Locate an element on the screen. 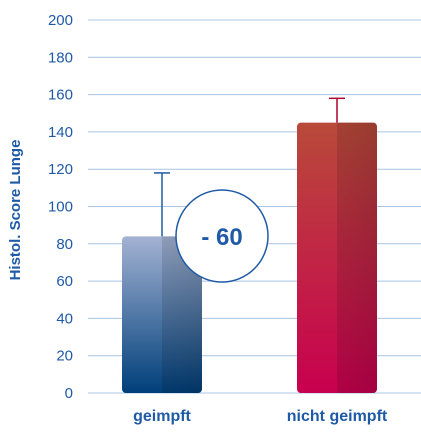  y-tick-label: 140 is located at coordinates (60, 132).